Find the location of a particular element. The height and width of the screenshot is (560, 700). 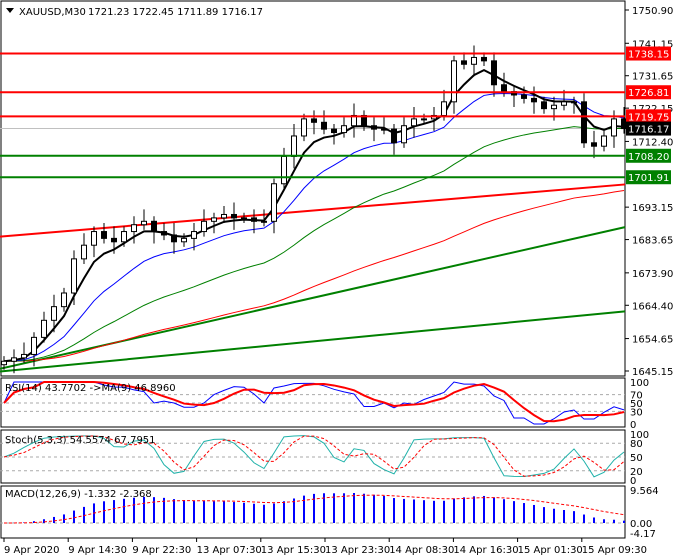

price-tick-label: 1683.65 is located at coordinates (652, 241).